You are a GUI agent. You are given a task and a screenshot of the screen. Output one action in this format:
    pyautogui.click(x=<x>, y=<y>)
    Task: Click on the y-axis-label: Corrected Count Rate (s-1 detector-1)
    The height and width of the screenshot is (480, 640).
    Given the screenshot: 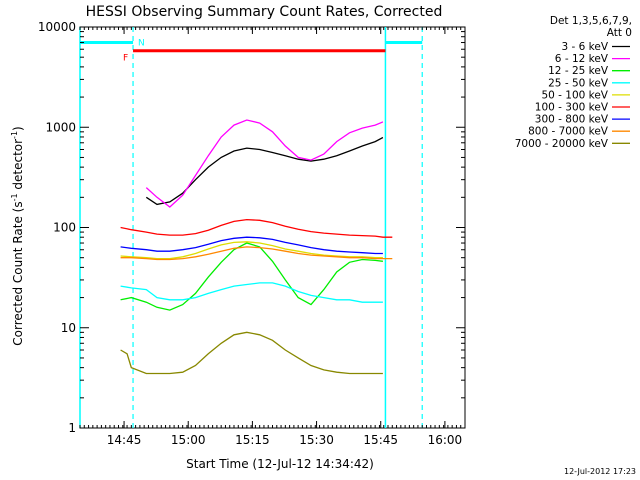 What is the action you would take?
    pyautogui.click(x=17, y=235)
    